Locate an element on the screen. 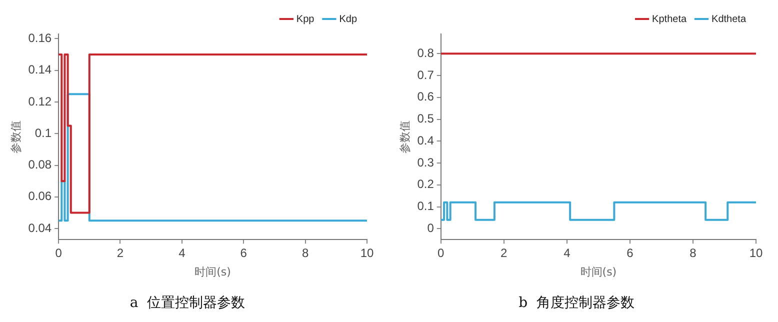  text: b 角度控制器参数 is located at coordinates (576, 303).